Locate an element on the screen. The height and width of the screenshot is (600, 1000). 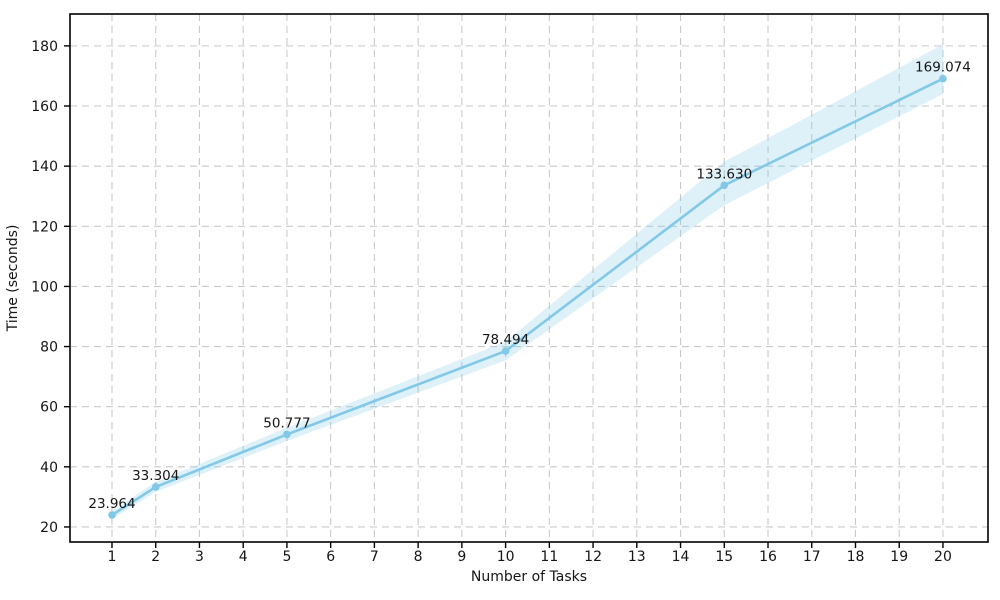
x-tick-label: 19 is located at coordinates (899, 557).